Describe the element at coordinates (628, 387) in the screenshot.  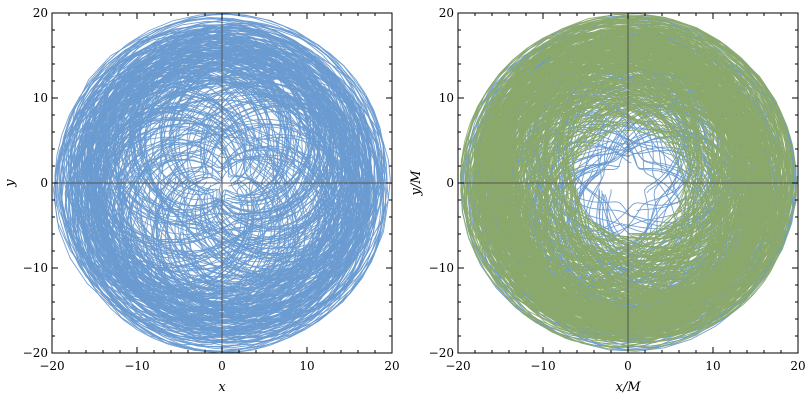
I see `right-x-axis-label: x/M` at that location.